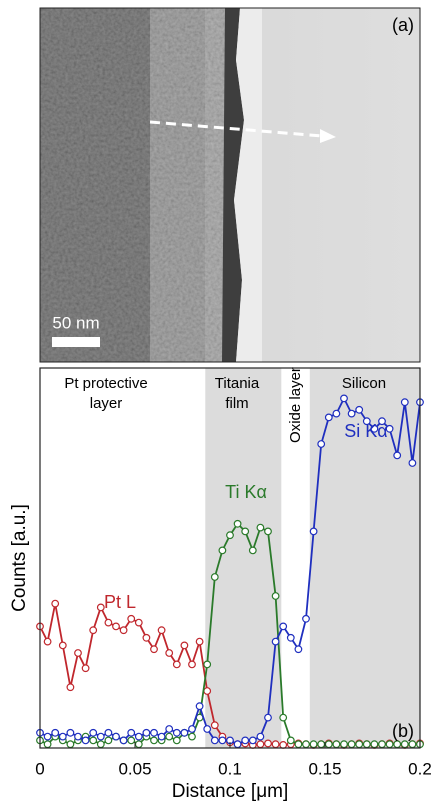 The width and height of the screenshot is (438, 805). I want to click on y-axis-label: Counts [a.u.], so click(19, 558).